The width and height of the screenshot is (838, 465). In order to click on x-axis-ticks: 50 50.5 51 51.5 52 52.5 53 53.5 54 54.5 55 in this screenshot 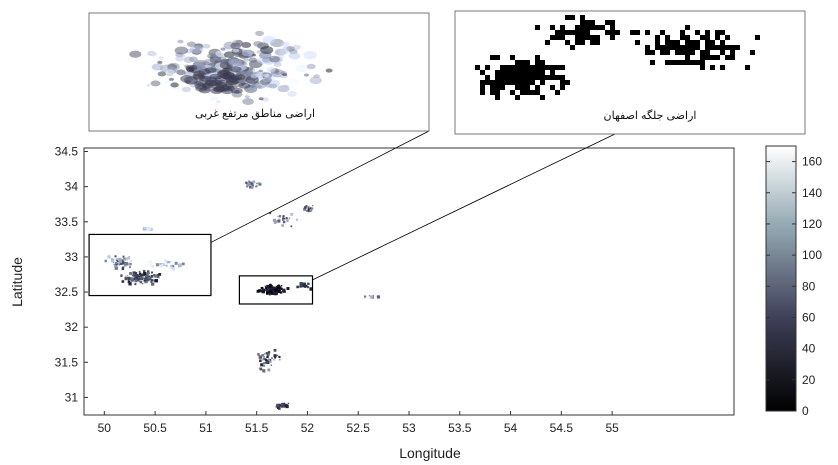, I will do `click(358, 423)`.